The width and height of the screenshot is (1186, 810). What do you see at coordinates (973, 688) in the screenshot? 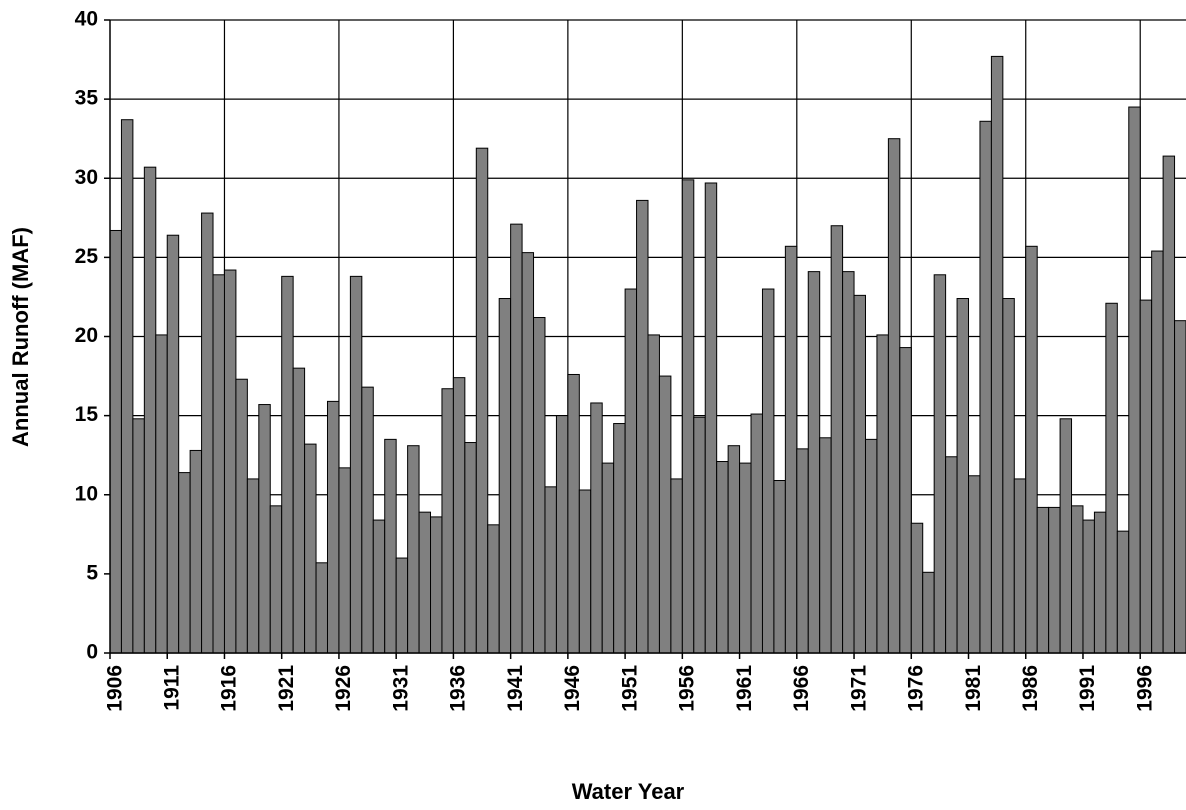
I see `x-tick-label: 1981` at bounding box center [973, 688].